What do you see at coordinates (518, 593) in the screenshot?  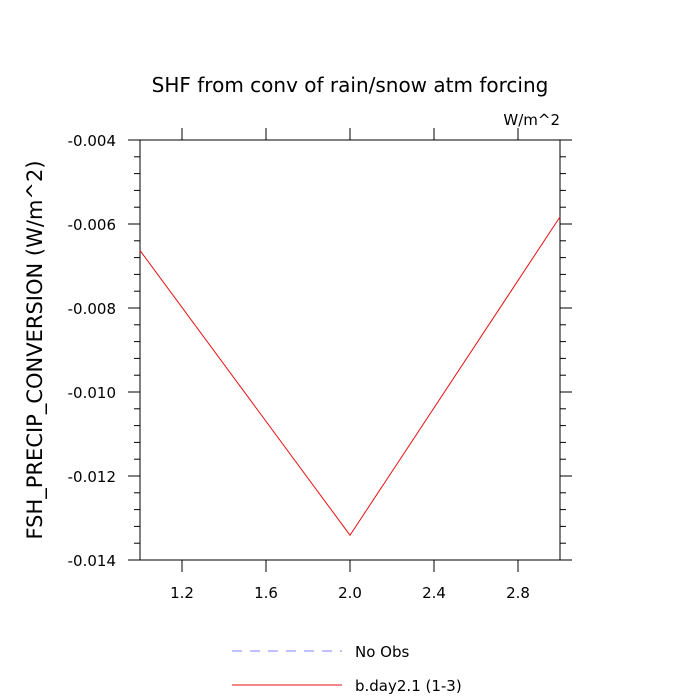 I see `x-tick-label-4: 2.8` at bounding box center [518, 593].